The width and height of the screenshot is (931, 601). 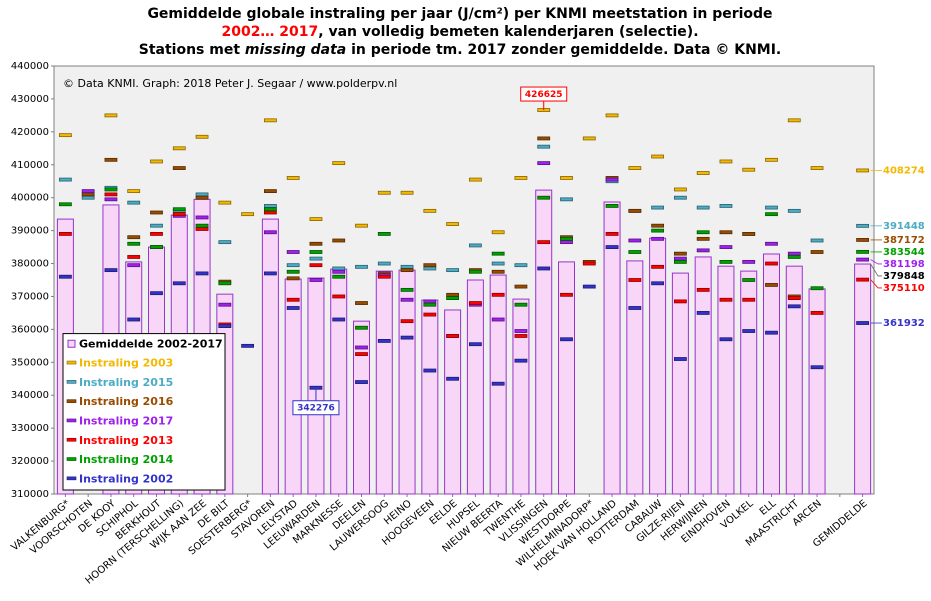 What do you see at coordinates (126, 459) in the screenshot?
I see `legend-label: Instraling 2014` at bounding box center [126, 459].